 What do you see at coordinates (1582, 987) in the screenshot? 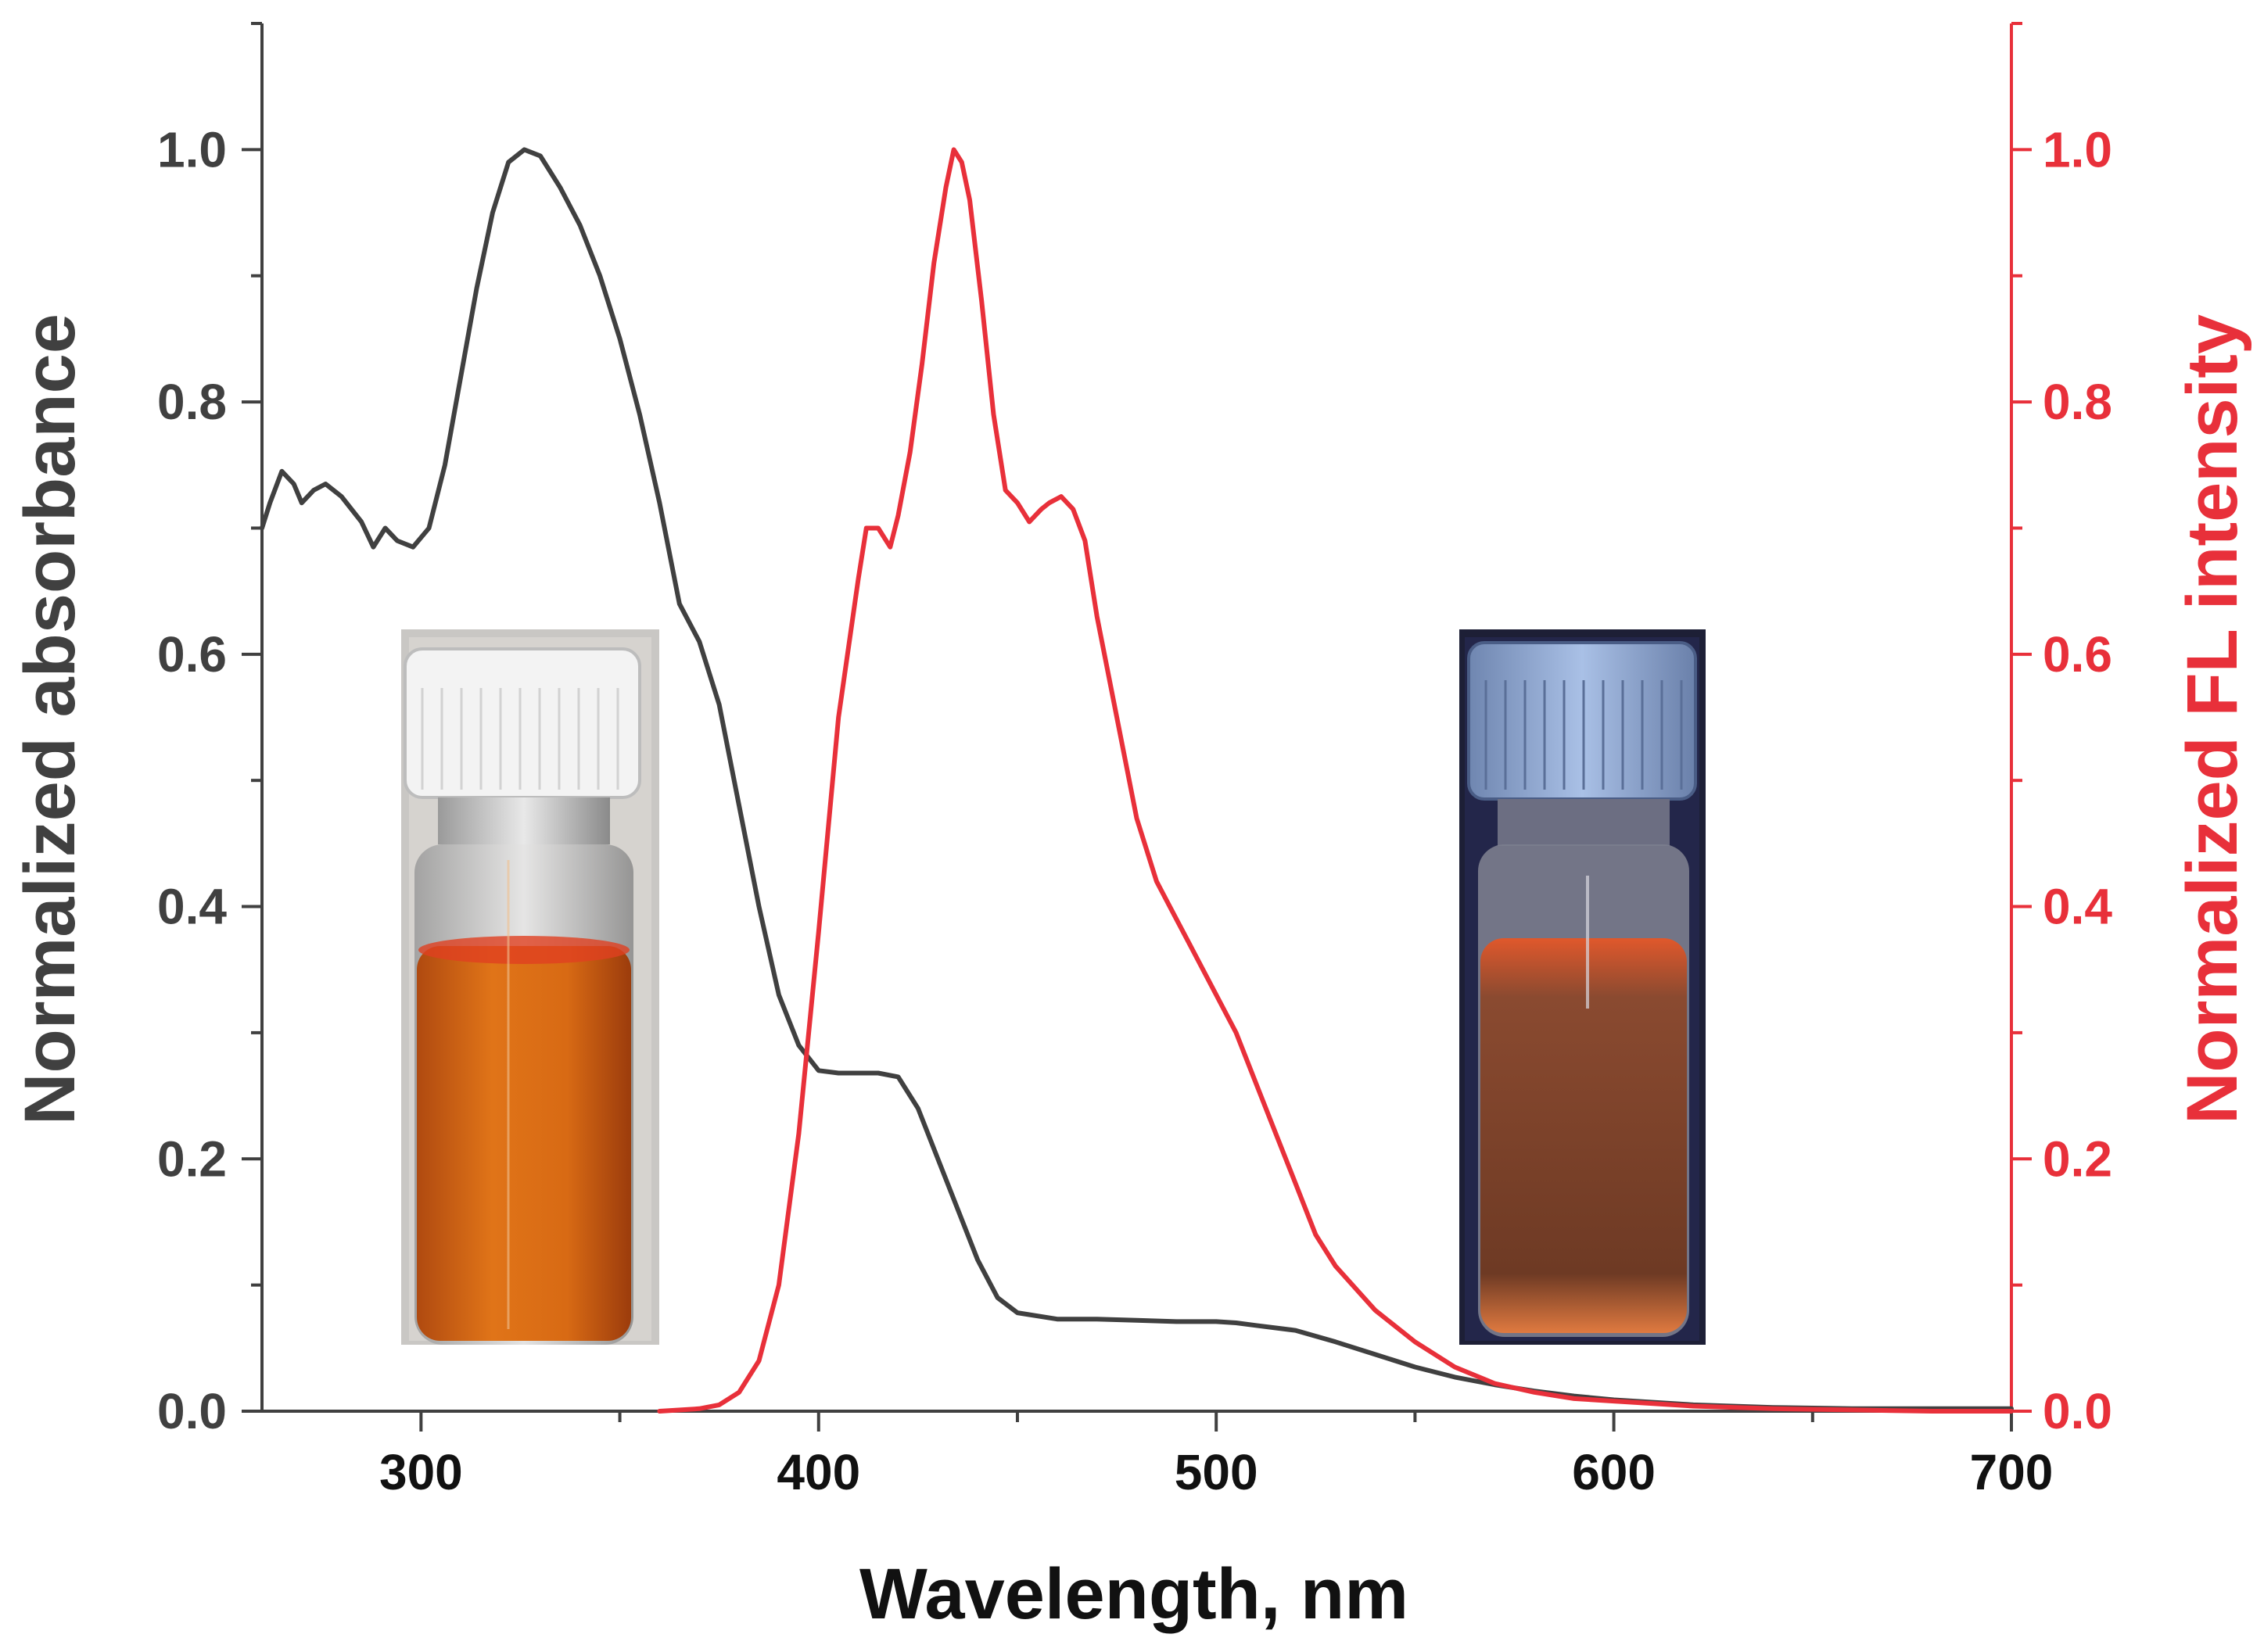
I see `vial-uv-photo` at bounding box center [1582, 987].